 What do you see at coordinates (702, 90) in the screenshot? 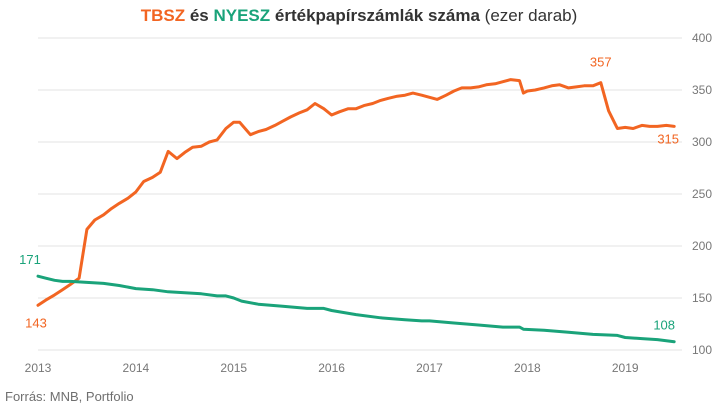
I see `y-tick-label-350: 350` at bounding box center [702, 90].